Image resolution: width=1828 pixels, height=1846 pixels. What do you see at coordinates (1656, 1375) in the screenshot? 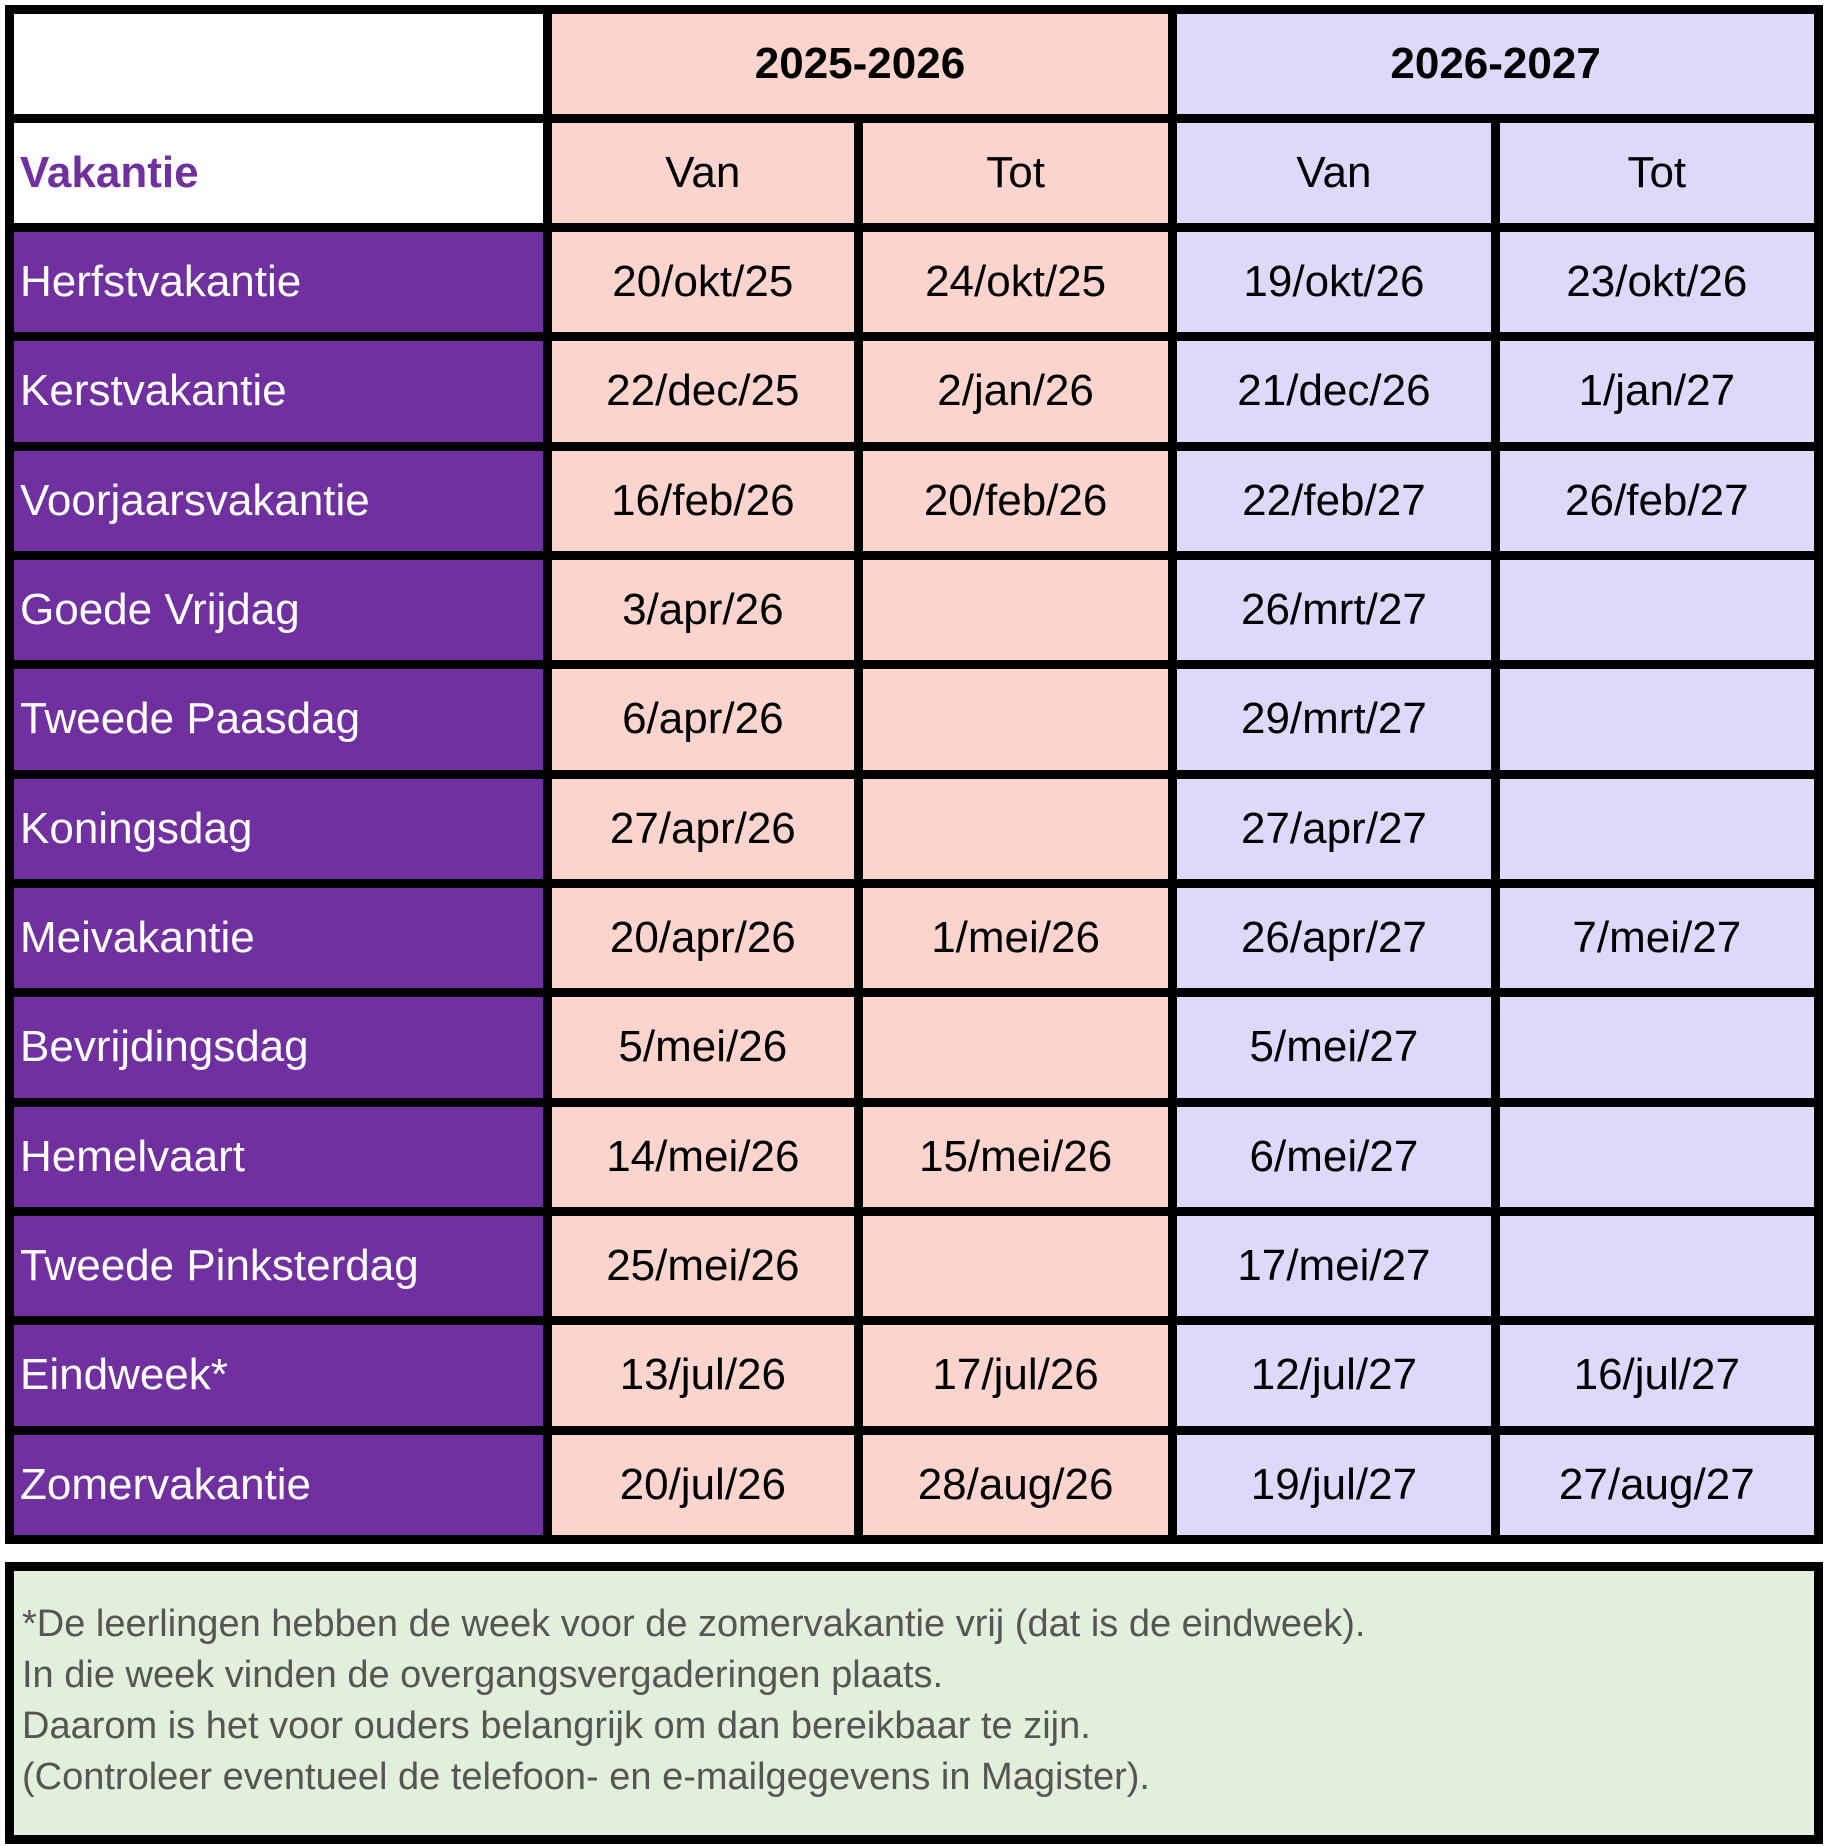
I see `date-cell: 16/jul/27` at bounding box center [1656, 1375].